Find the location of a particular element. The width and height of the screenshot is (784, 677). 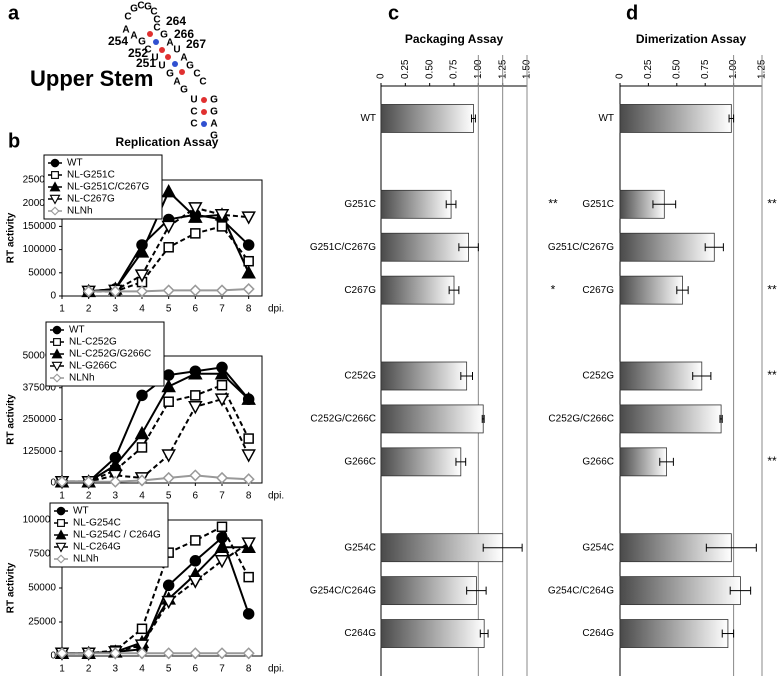

legend-label: NL-G254C is located at coordinates (97, 523).